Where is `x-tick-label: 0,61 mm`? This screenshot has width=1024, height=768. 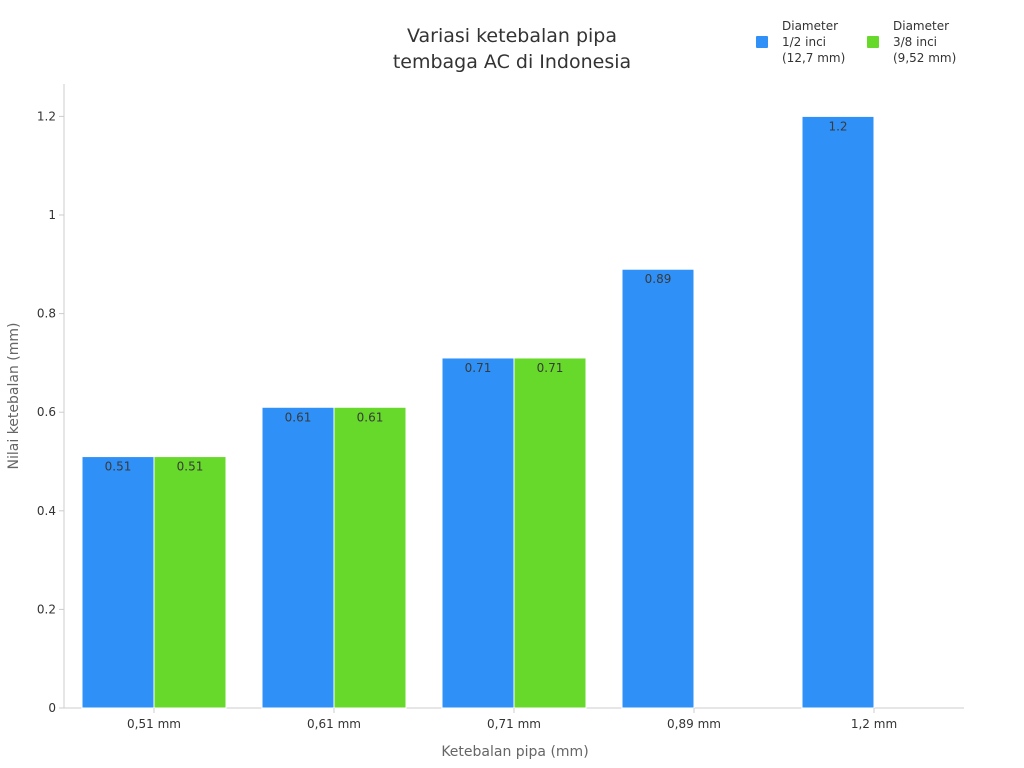
x-tick-label: 0,61 mm is located at coordinates (334, 724).